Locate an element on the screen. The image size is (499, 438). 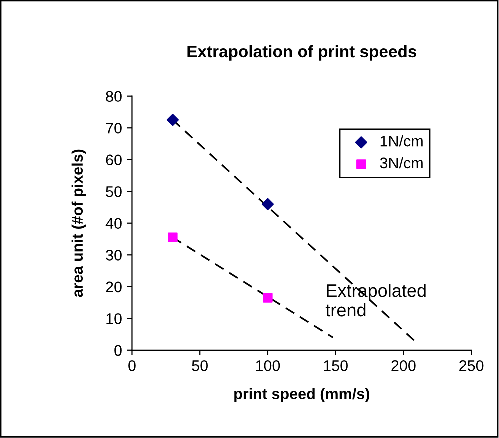
y-tick-label: 30 is located at coordinates (114, 255).